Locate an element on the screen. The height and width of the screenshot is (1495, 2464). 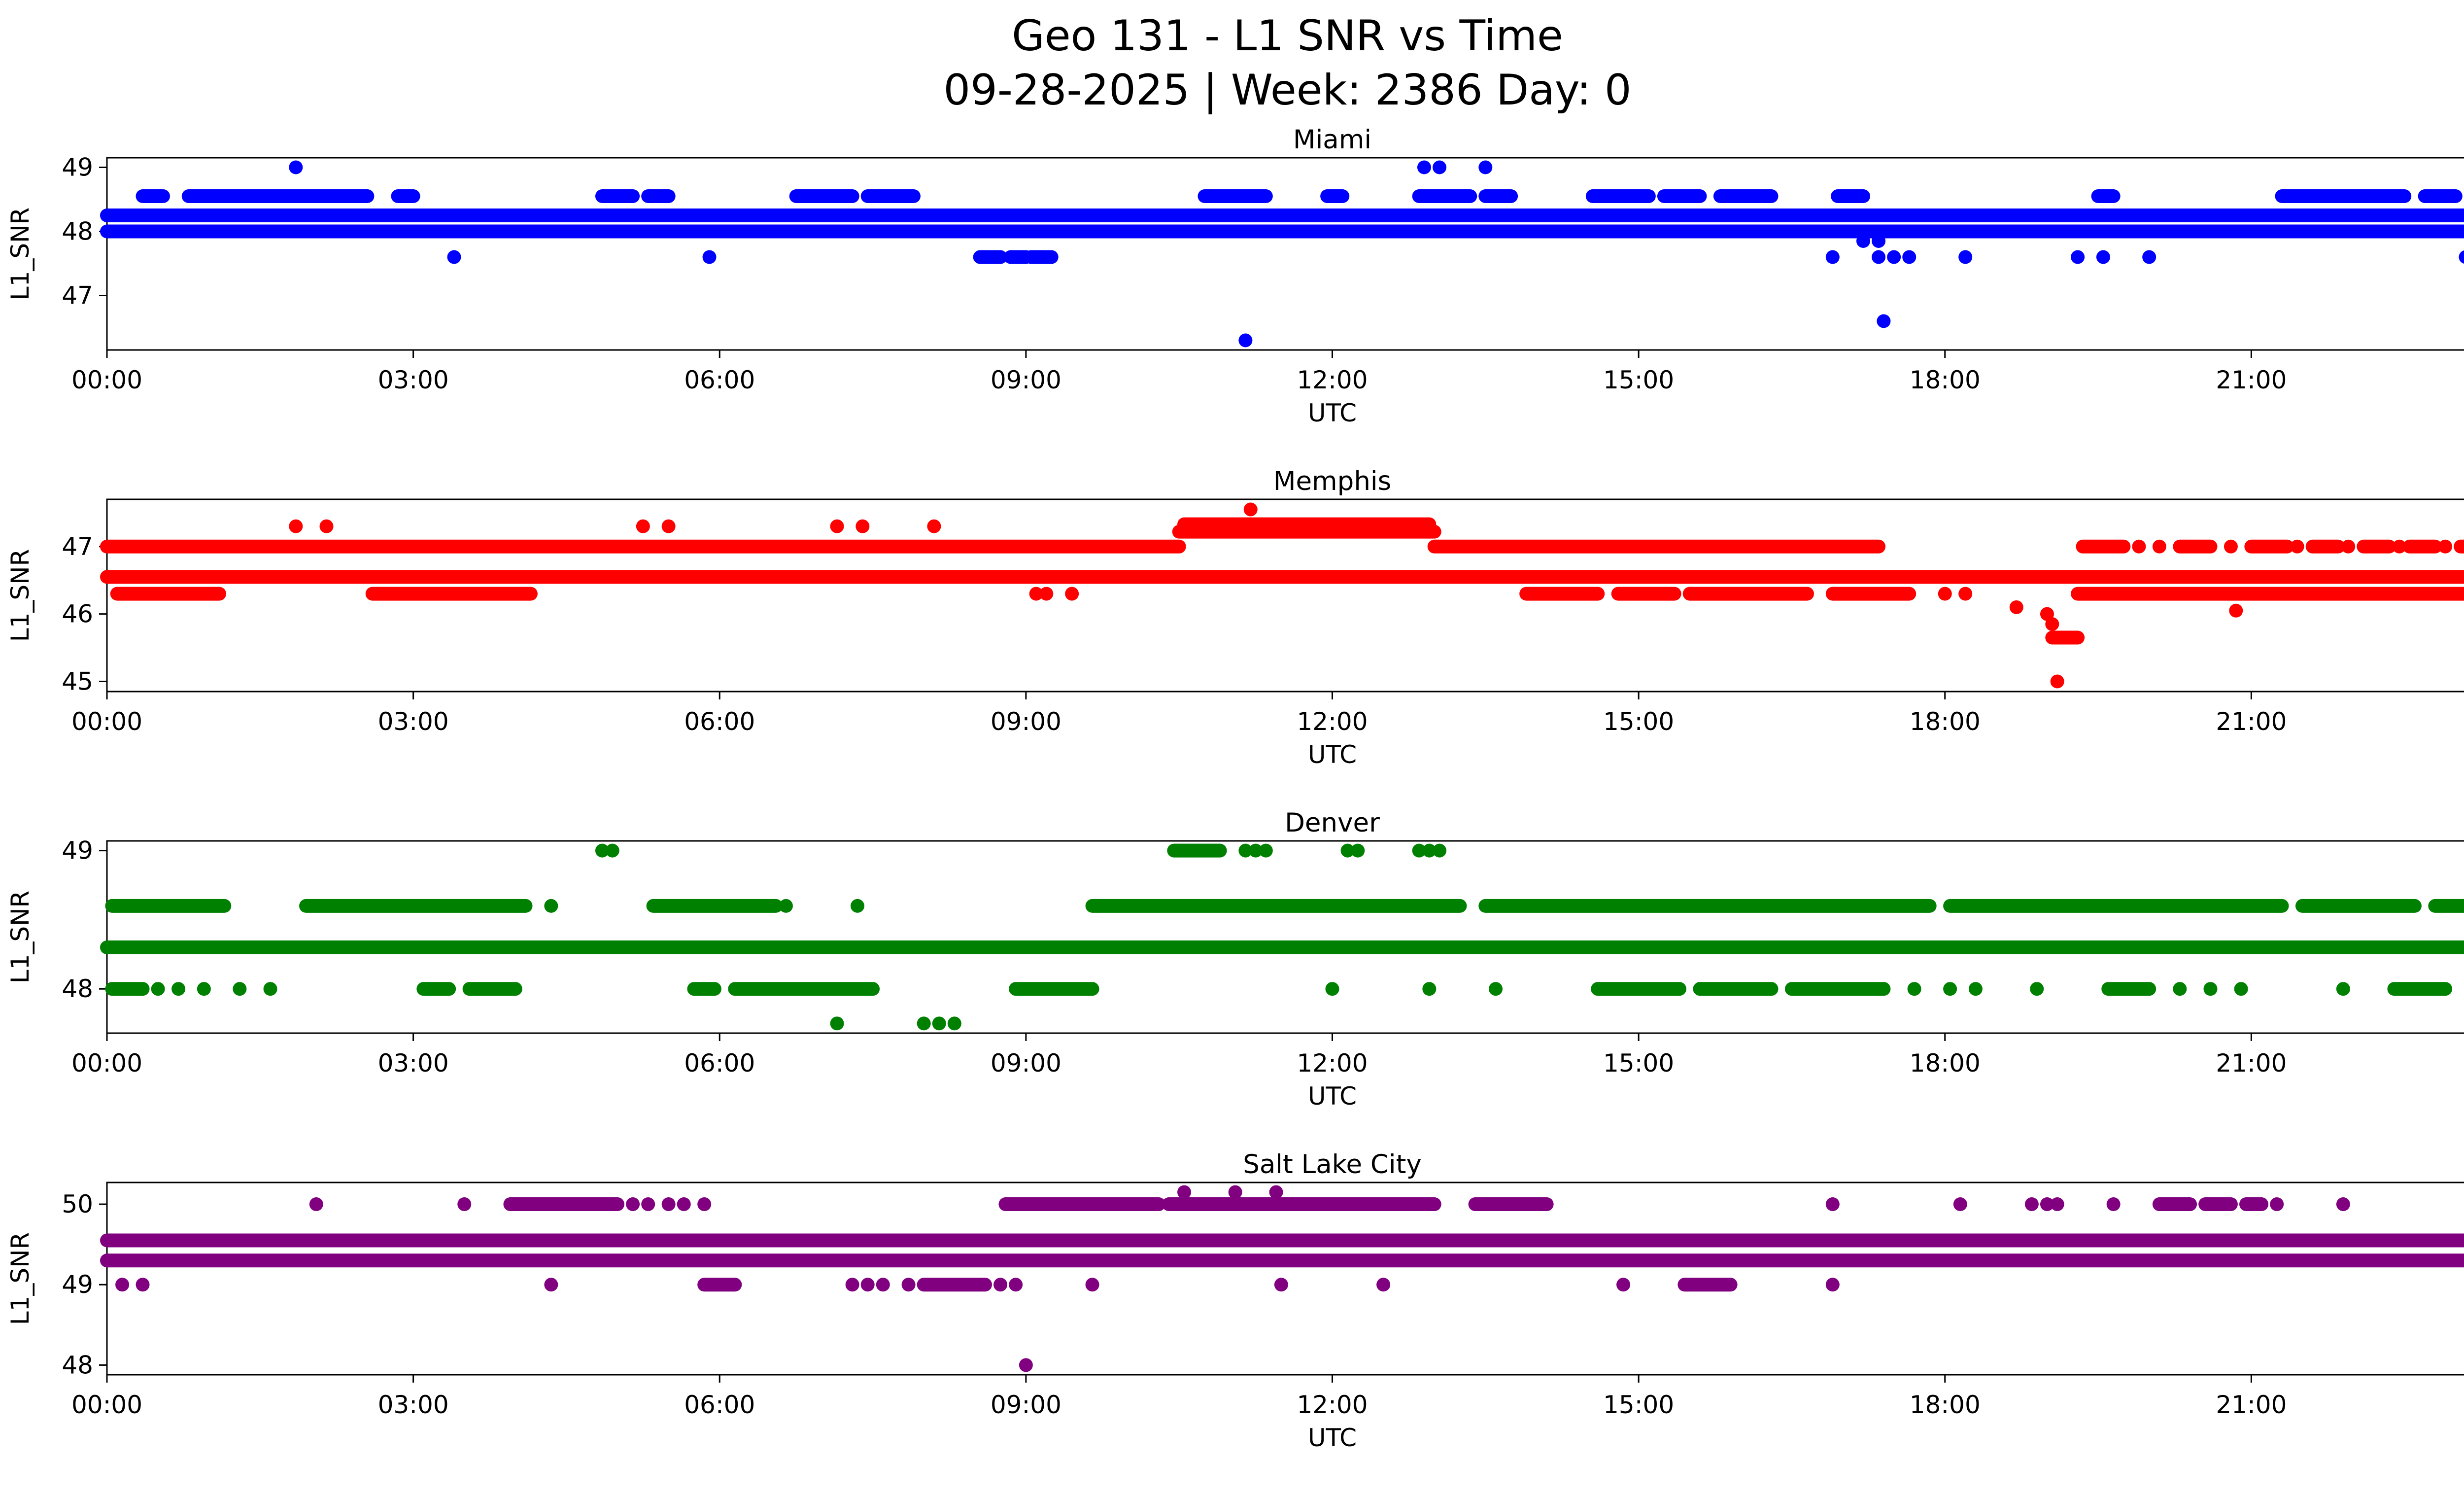
scatter-series-memphis is located at coordinates (1282, 595).